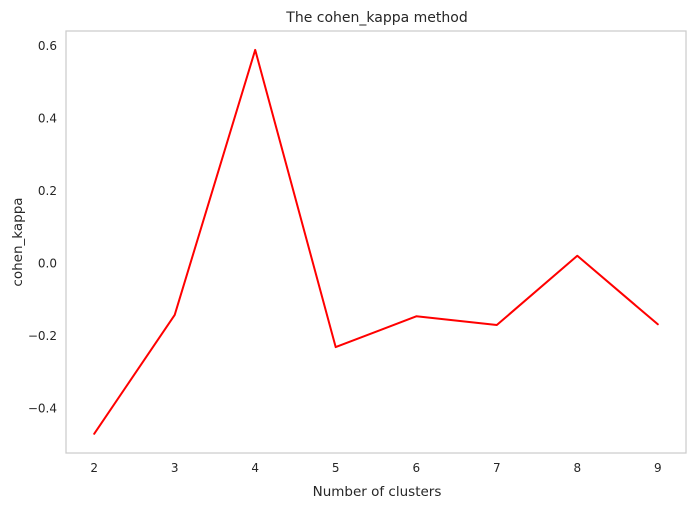 Image resolution: width=696 pixels, height=507 pixels. I want to click on y-tick-label: −0.2, so click(42, 336).